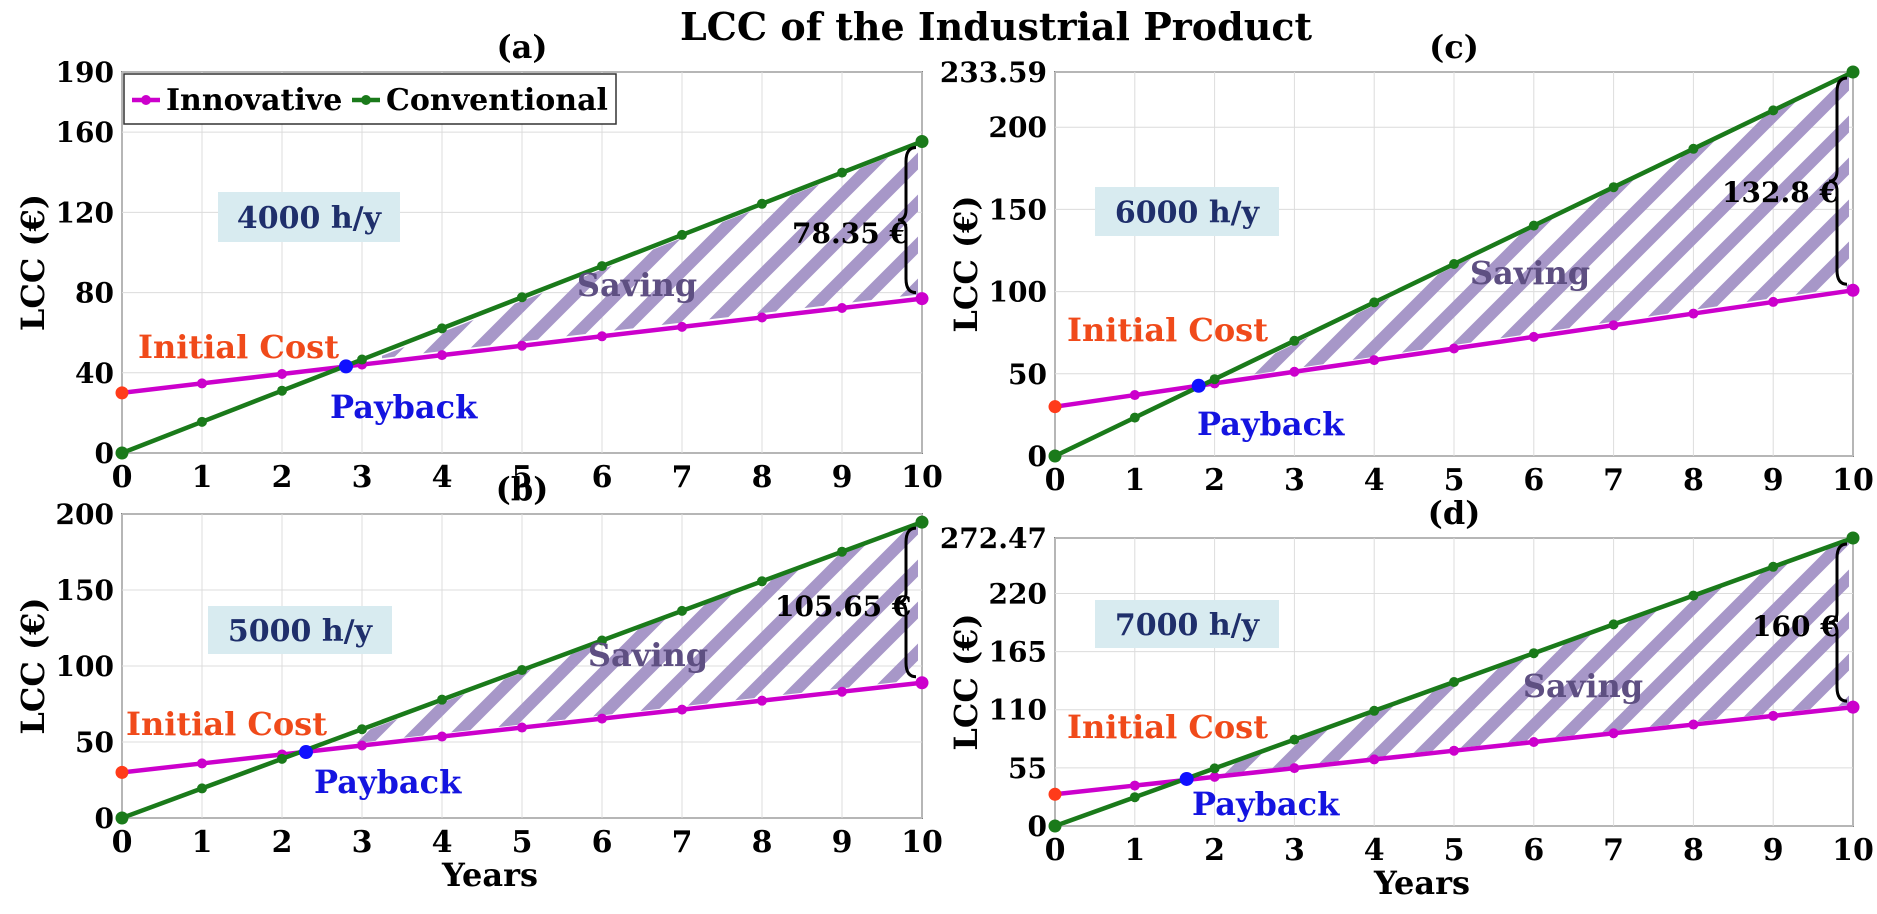 Image resolution: width=1877 pixels, height=914 pixels. Describe the element at coordinates (1530, 273) in the screenshot. I see `saving-label: Saving` at that location.